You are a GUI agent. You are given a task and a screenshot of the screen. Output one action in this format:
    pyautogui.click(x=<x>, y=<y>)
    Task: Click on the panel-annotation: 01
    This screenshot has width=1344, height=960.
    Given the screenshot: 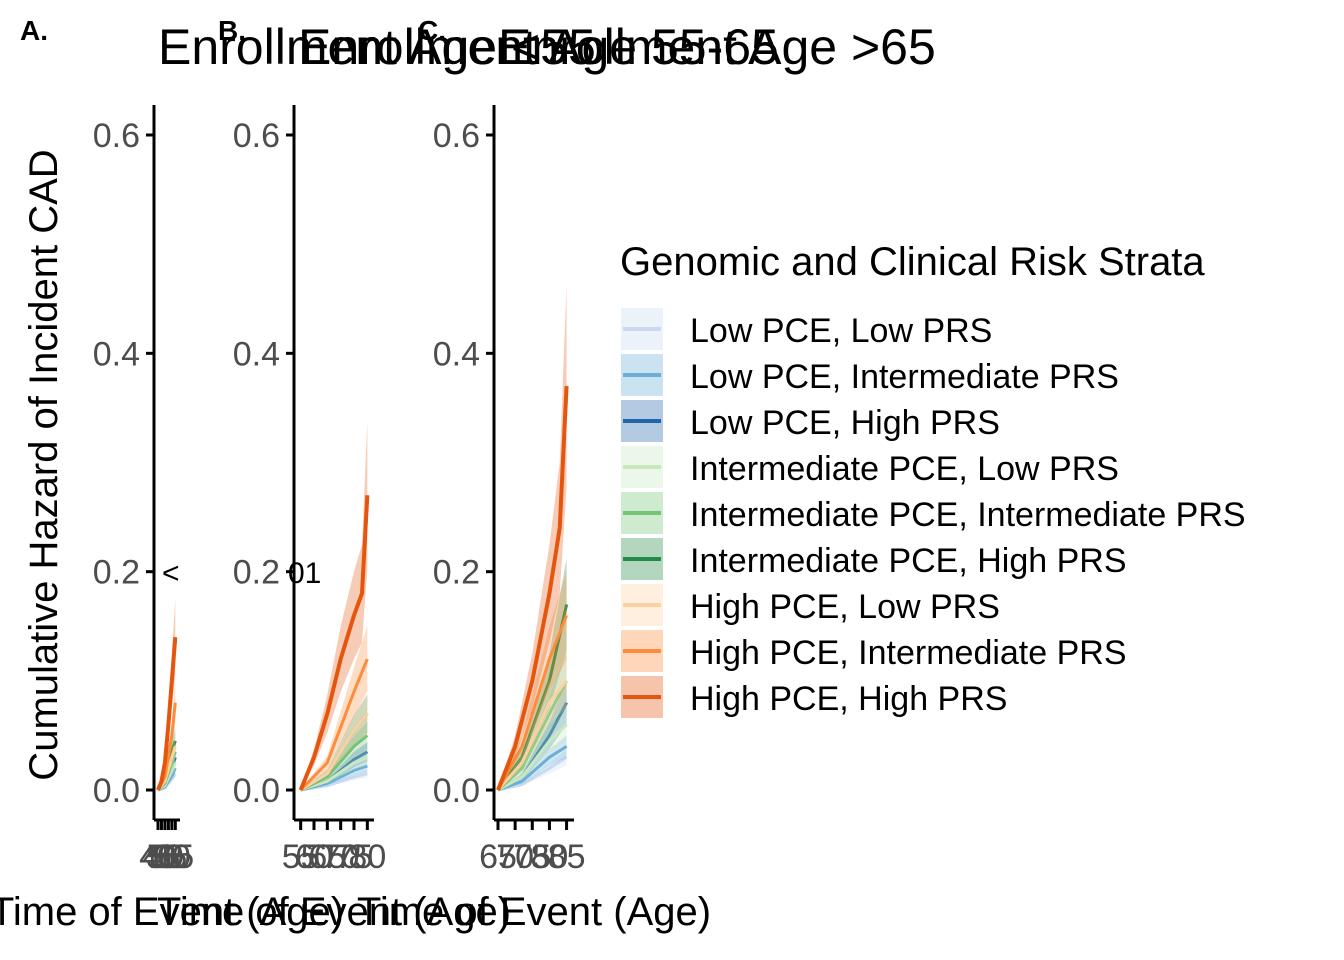 What is the action you would take?
    pyautogui.click(x=304, y=573)
    